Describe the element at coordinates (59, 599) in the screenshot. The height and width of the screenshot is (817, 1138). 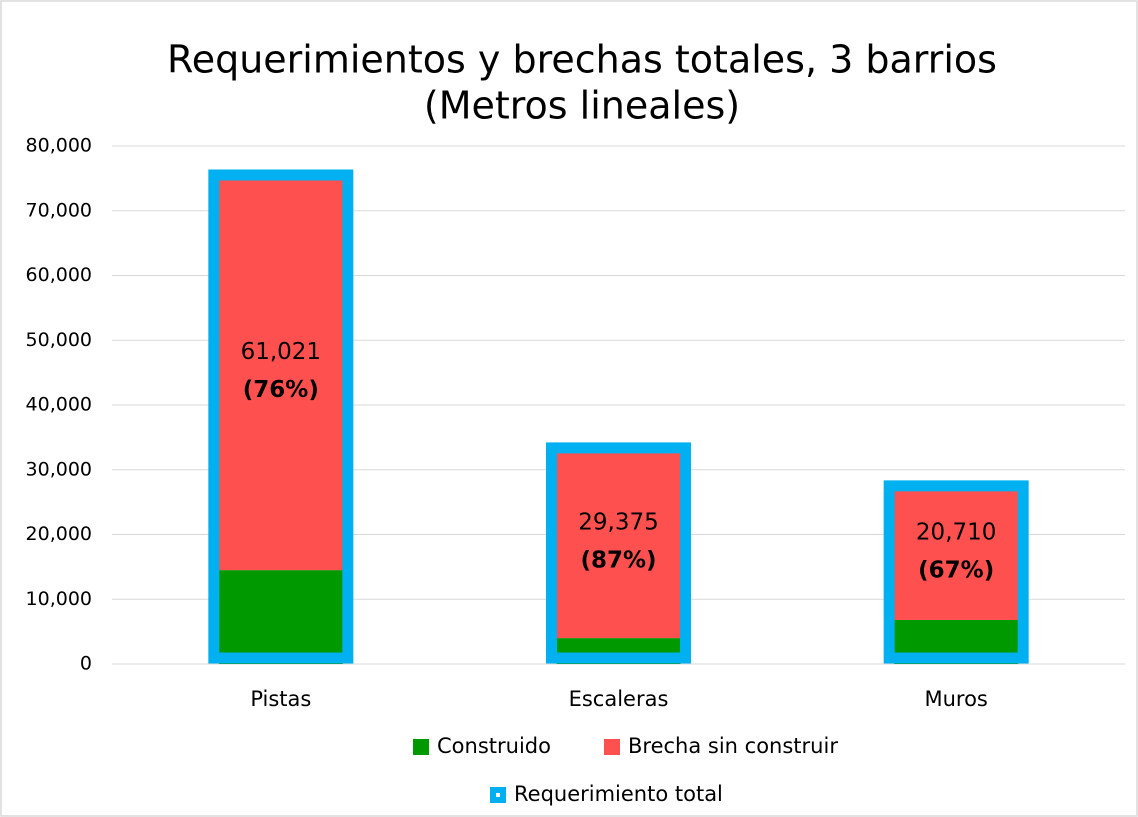
I see `y-tick-label: 10,000` at that location.